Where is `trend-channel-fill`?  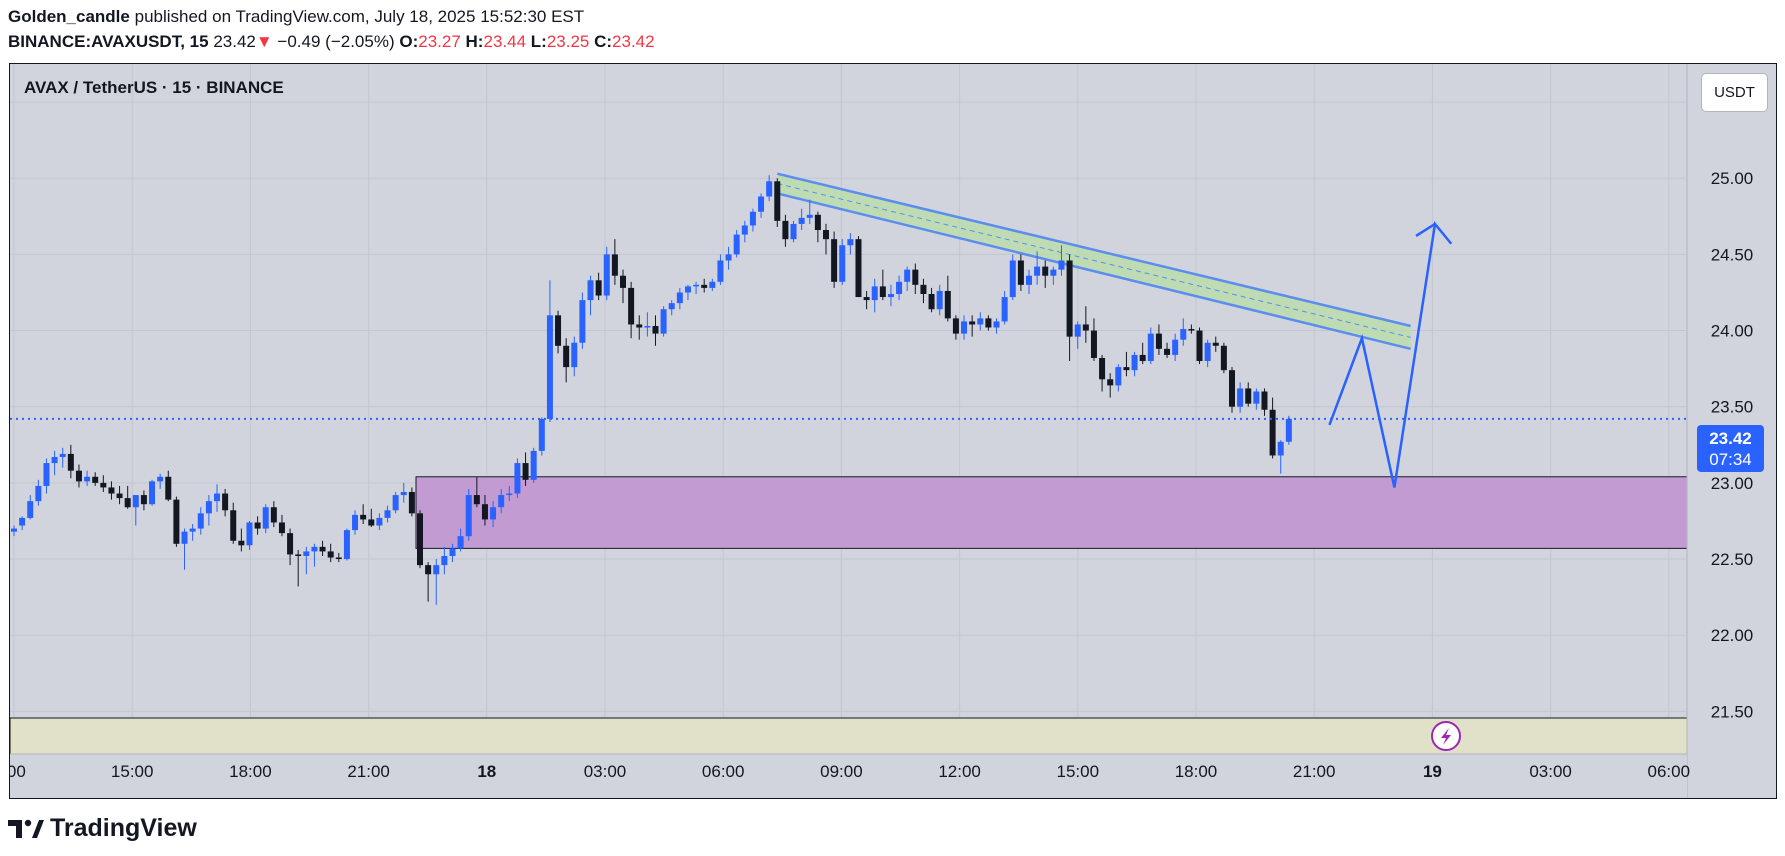
trend-channel-fill is located at coordinates (1094, 261).